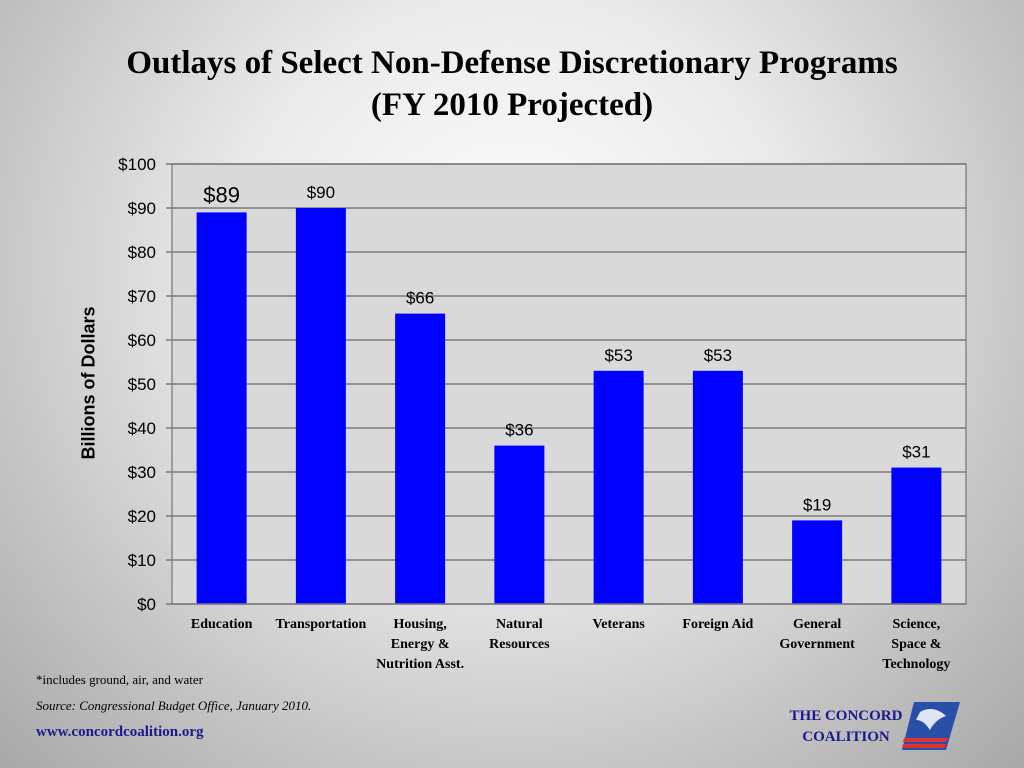 The width and height of the screenshot is (1024, 768). Describe the element at coordinates (321, 624) in the screenshot. I see `x-tick-label: Transportation` at that location.